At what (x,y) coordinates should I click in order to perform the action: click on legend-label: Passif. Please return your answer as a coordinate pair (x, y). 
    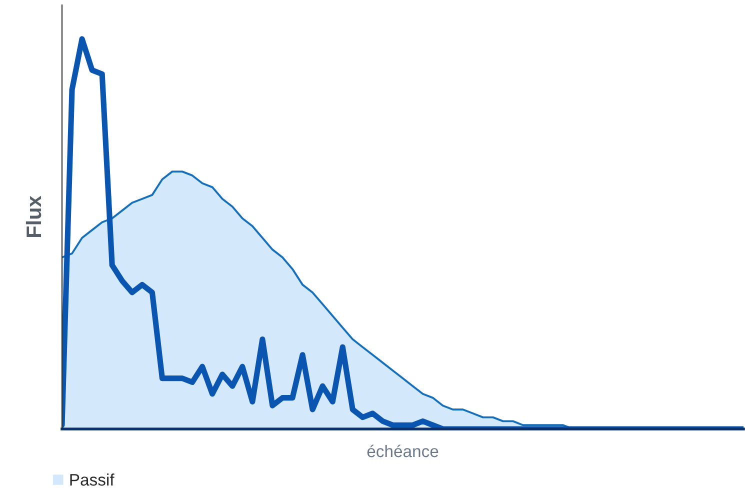
    Looking at the image, I should click on (92, 479).